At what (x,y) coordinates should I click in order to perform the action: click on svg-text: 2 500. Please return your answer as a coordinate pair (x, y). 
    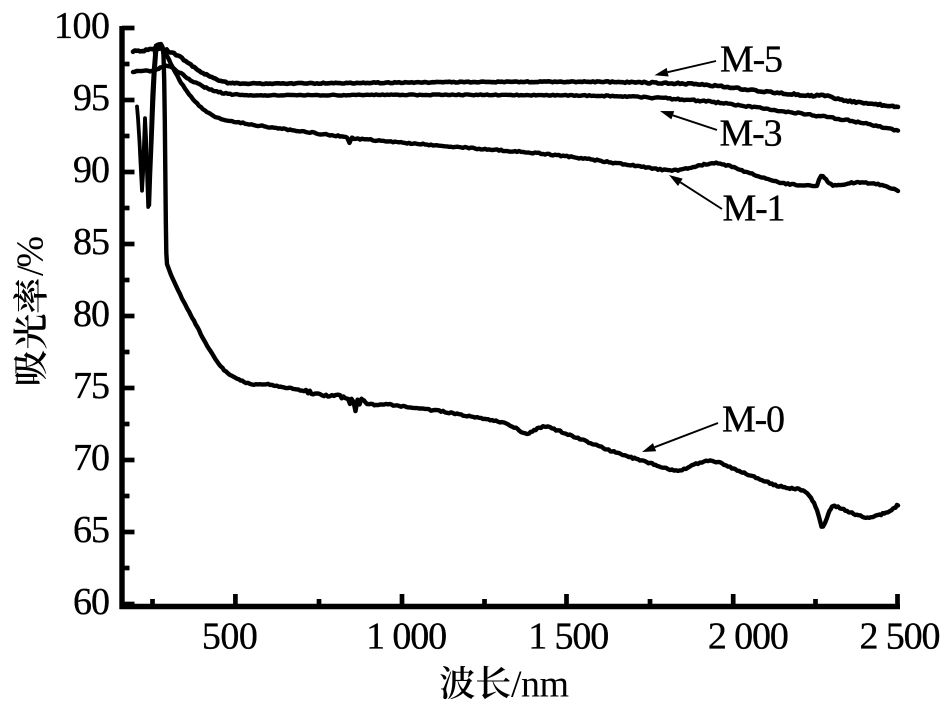
    Looking at the image, I should click on (900, 637).